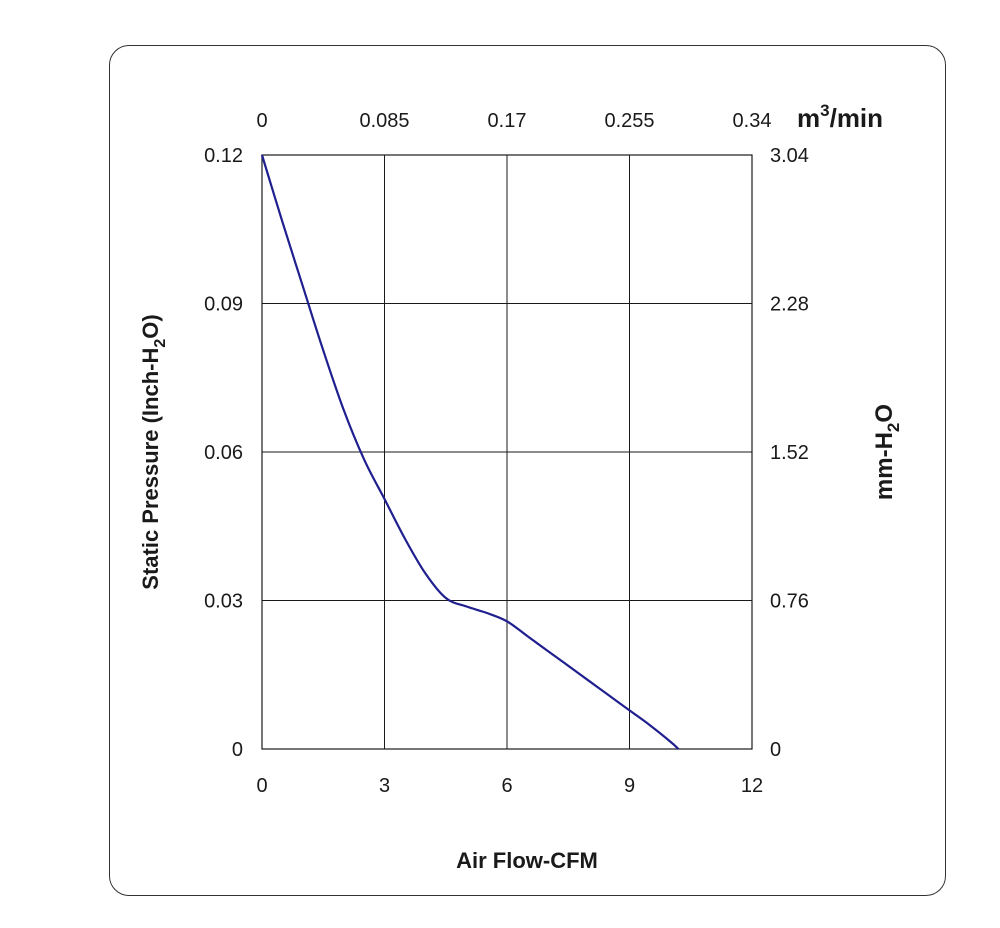 Image resolution: width=1000 pixels, height=928 pixels. What do you see at coordinates (261, 786) in the screenshot?
I see `x-tick-label: 0` at bounding box center [261, 786].